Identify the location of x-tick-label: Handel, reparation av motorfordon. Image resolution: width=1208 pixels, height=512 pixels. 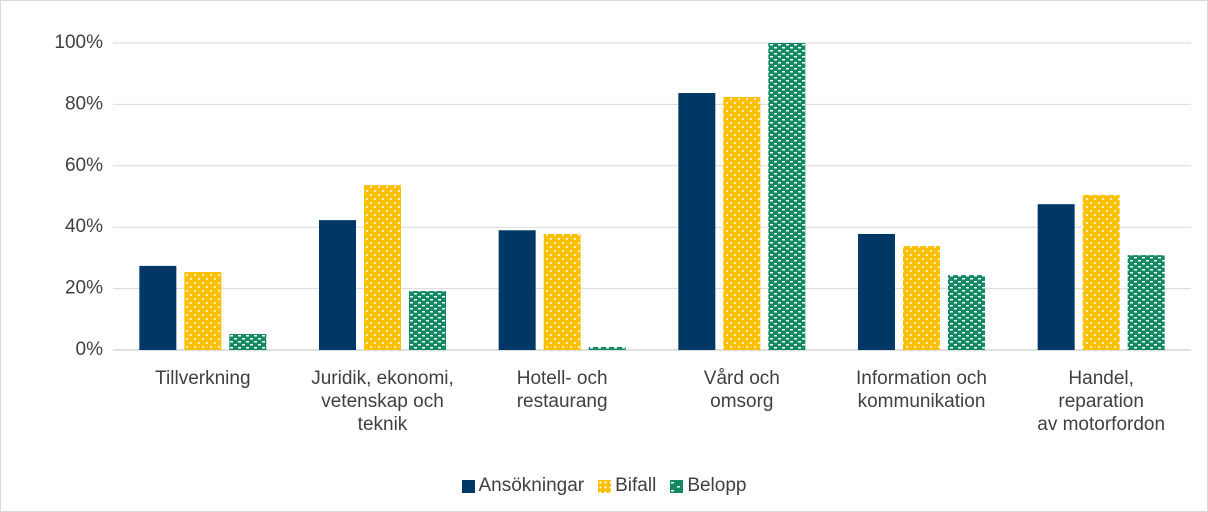
(1101, 401).